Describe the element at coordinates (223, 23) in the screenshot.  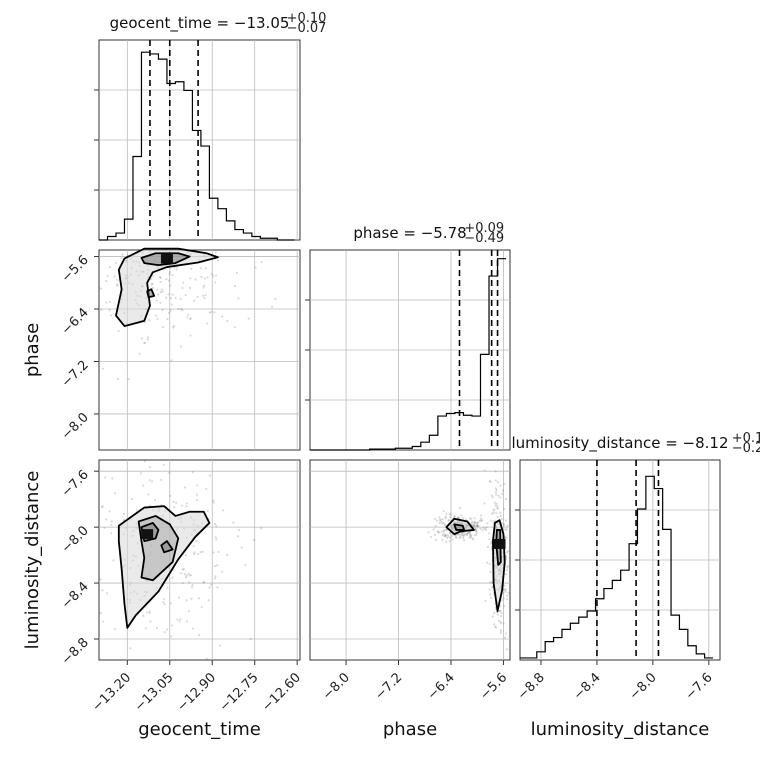
I see `title-equals: =` at that location.